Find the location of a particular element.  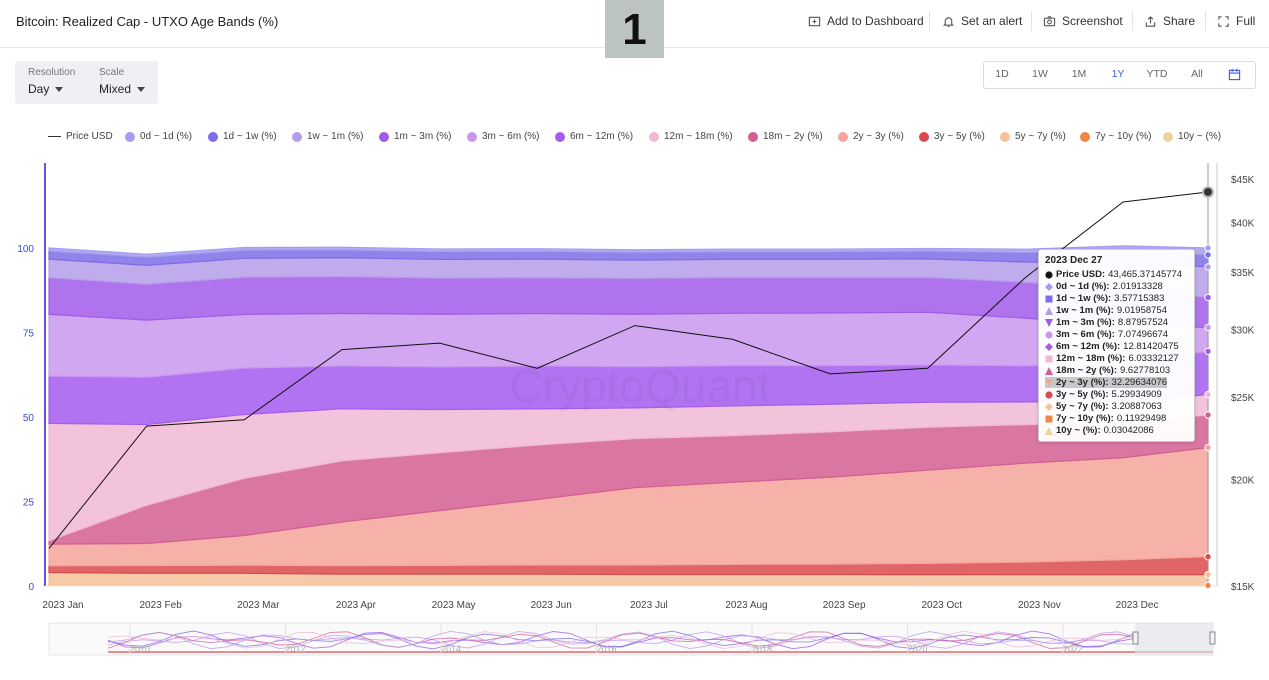

resolution-select: Day is located at coordinates (39, 89).